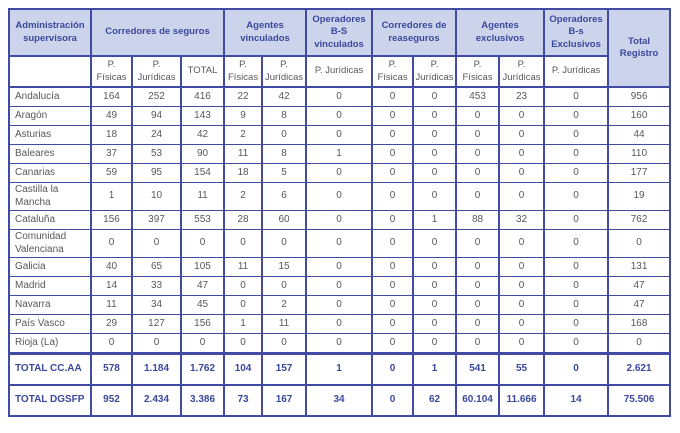 The height and width of the screenshot is (433, 680). I want to click on value-cell: 143, so click(202, 116).